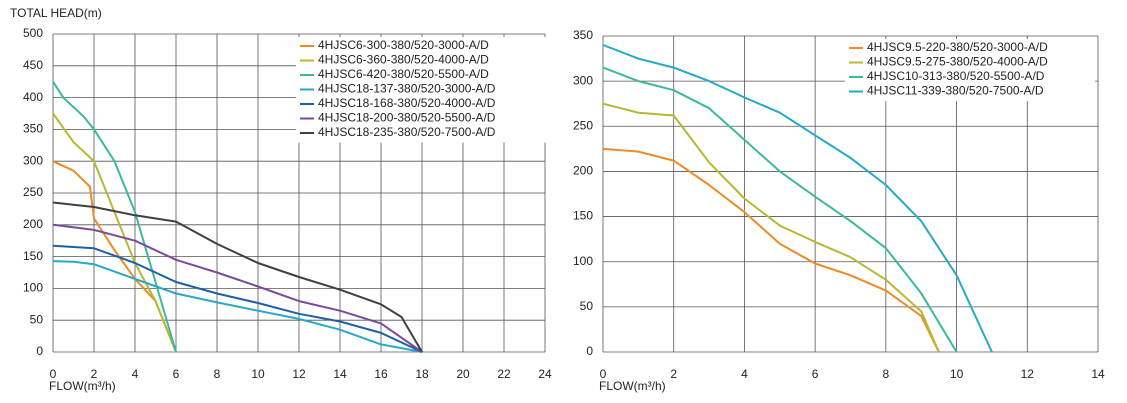  What do you see at coordinates (957, 62) in the screenshot?
I see `legend-label: 4HJSC9.5-275-380/520-4000-A/D` at bounding box center [957, 62].